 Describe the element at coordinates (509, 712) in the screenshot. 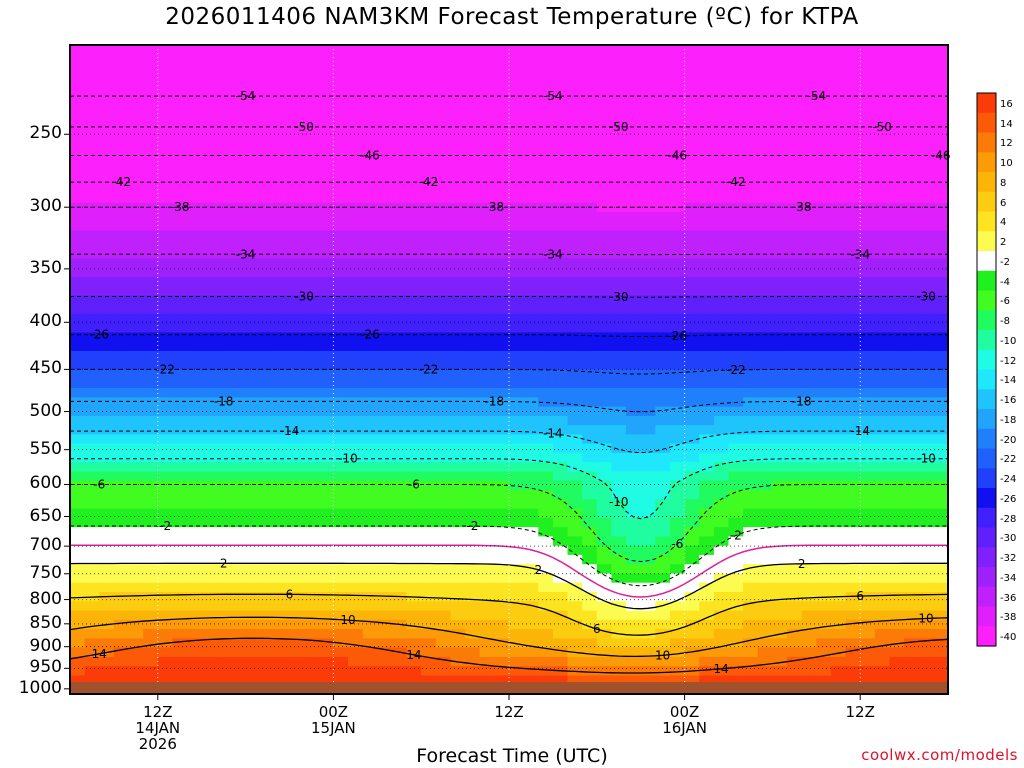

I see `x-tick-label-line: 12Z` at that location.